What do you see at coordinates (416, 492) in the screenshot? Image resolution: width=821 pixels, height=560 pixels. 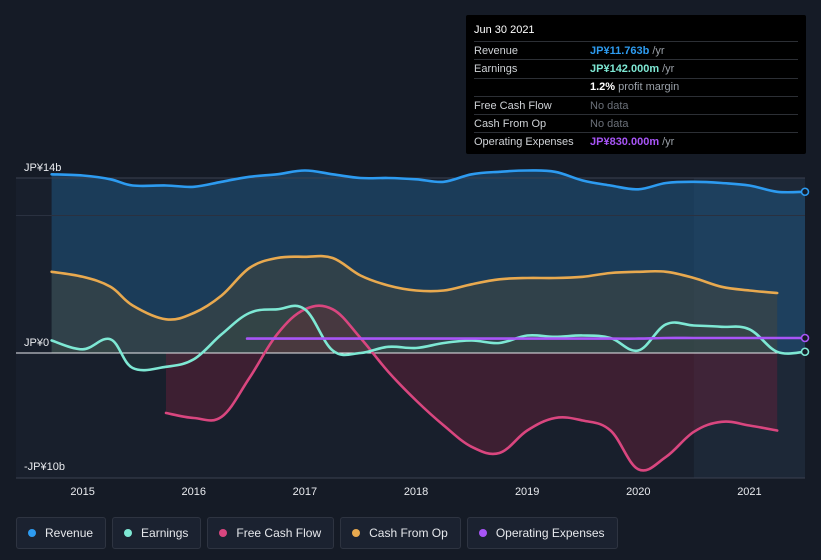 I see `x-tick-label: 2018` at bounding box center [416, 492].